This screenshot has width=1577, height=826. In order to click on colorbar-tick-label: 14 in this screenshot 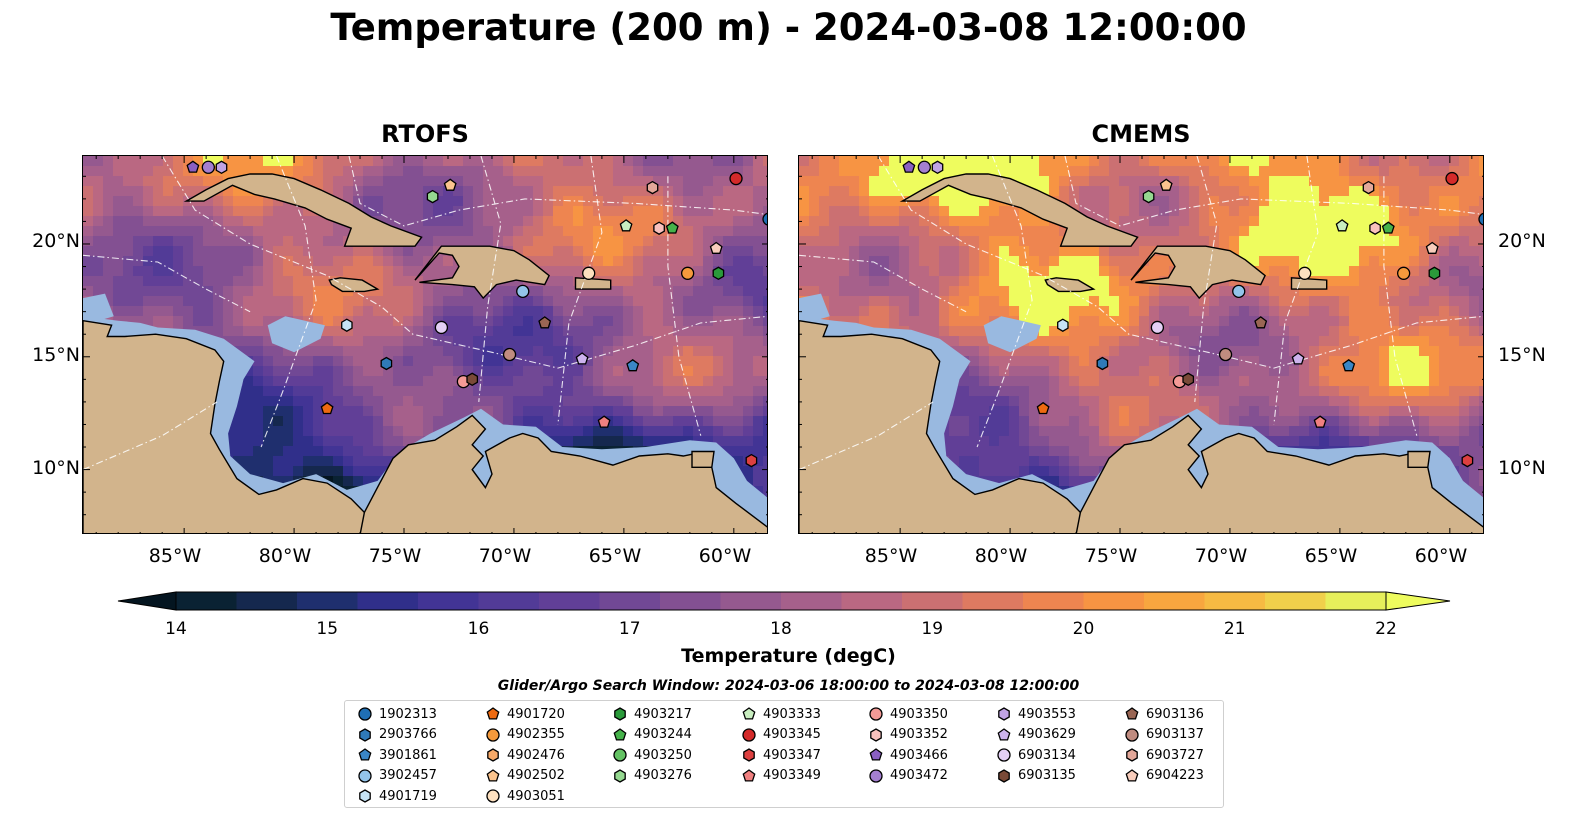, I will do `click(176, 629)`.